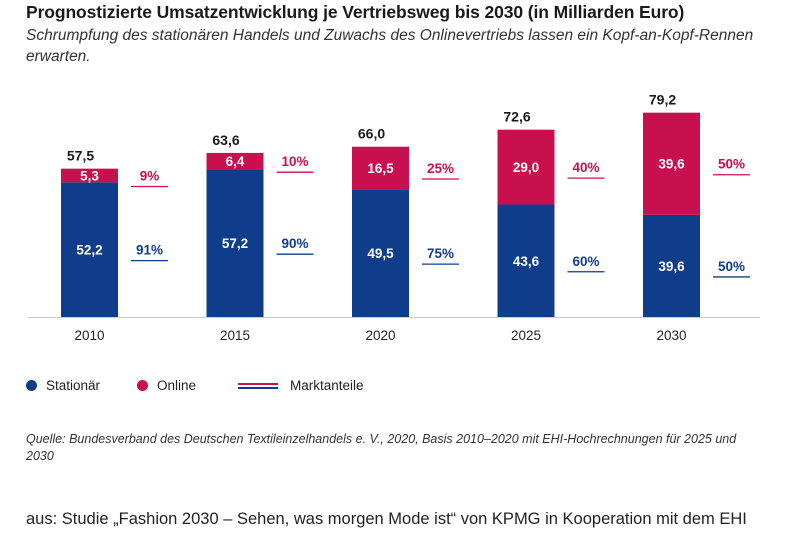  What do you see at coordinates (516, 117) in the screenshot?
I see `total-label: 72,6` at bounding box center [516, 117].